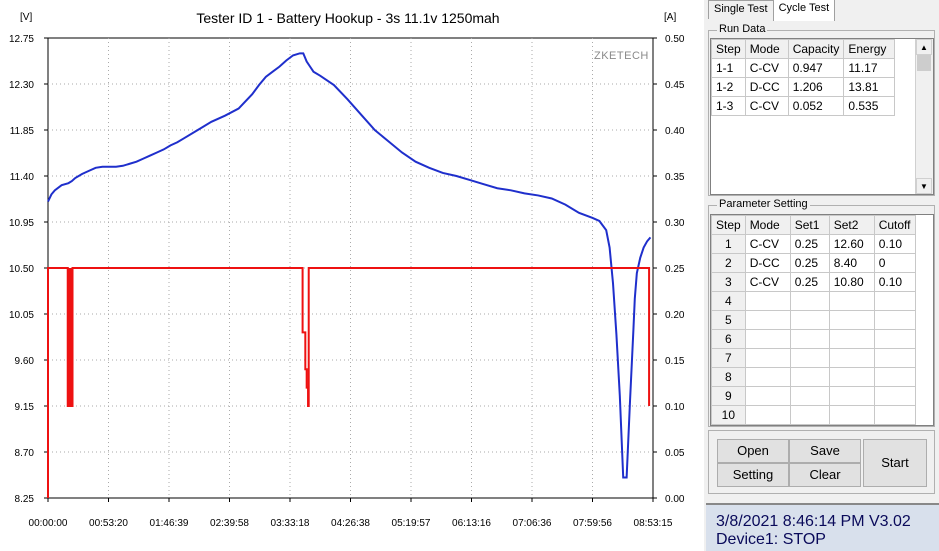 This screenshot has width=939, height=551. I want to click on param-cell: 8.40, so click(851, 263).